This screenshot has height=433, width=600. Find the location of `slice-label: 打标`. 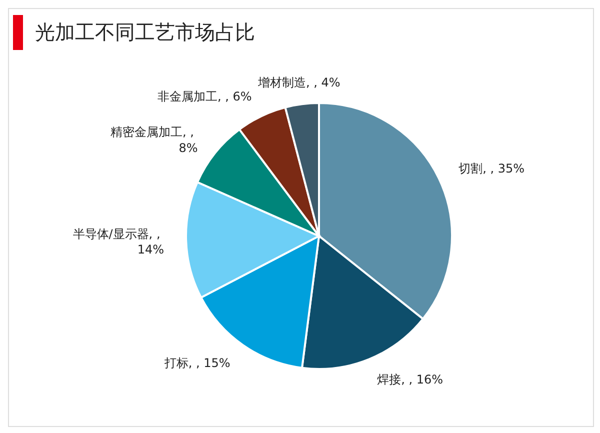

slice-label: 打标 is located at coordinates (175, 363).